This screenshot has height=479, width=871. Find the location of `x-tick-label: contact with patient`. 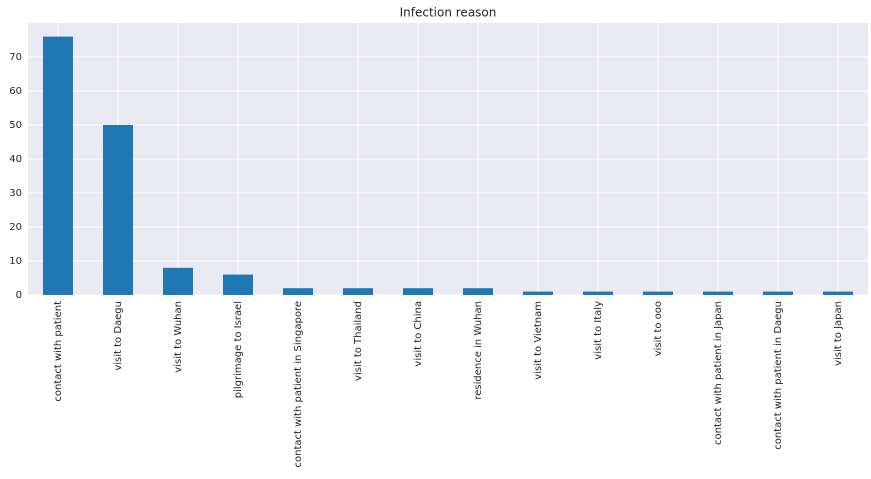

x-tick-label: contact with patient is located at coordinates (58, 351).